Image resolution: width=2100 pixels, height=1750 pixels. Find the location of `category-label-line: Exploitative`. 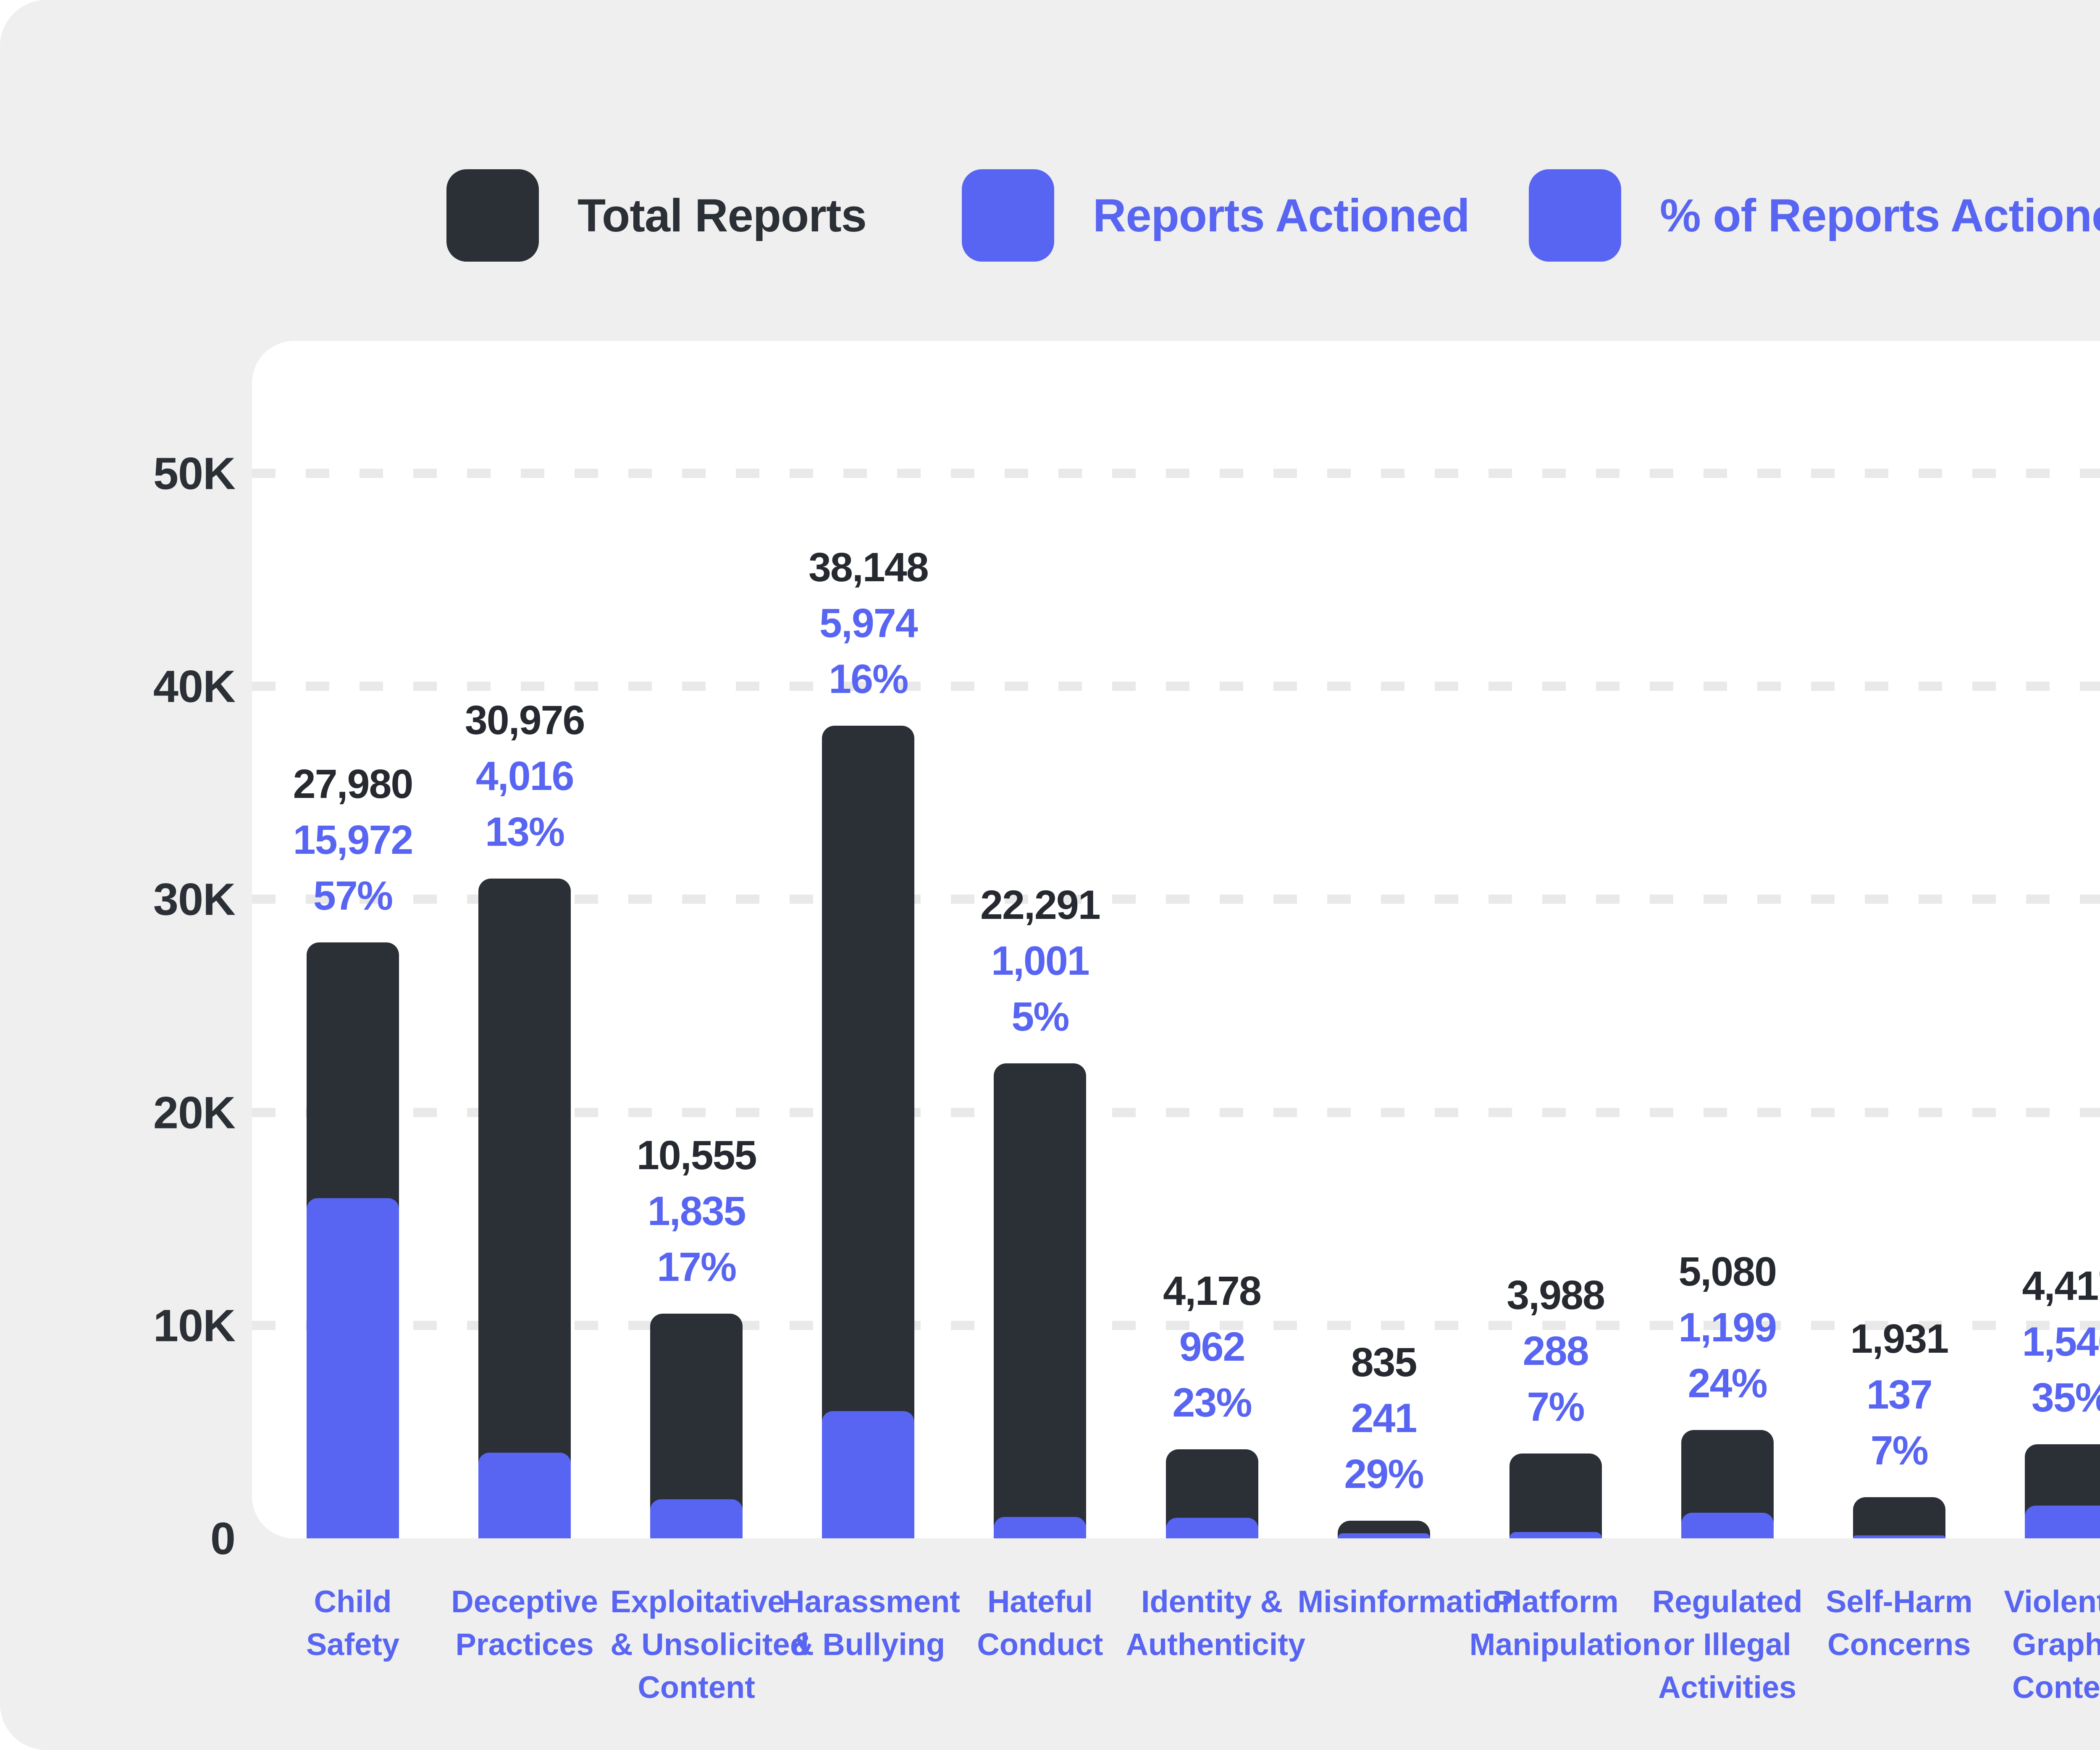

category-label-line: Exploitative is located at coordinates (697, 1601).